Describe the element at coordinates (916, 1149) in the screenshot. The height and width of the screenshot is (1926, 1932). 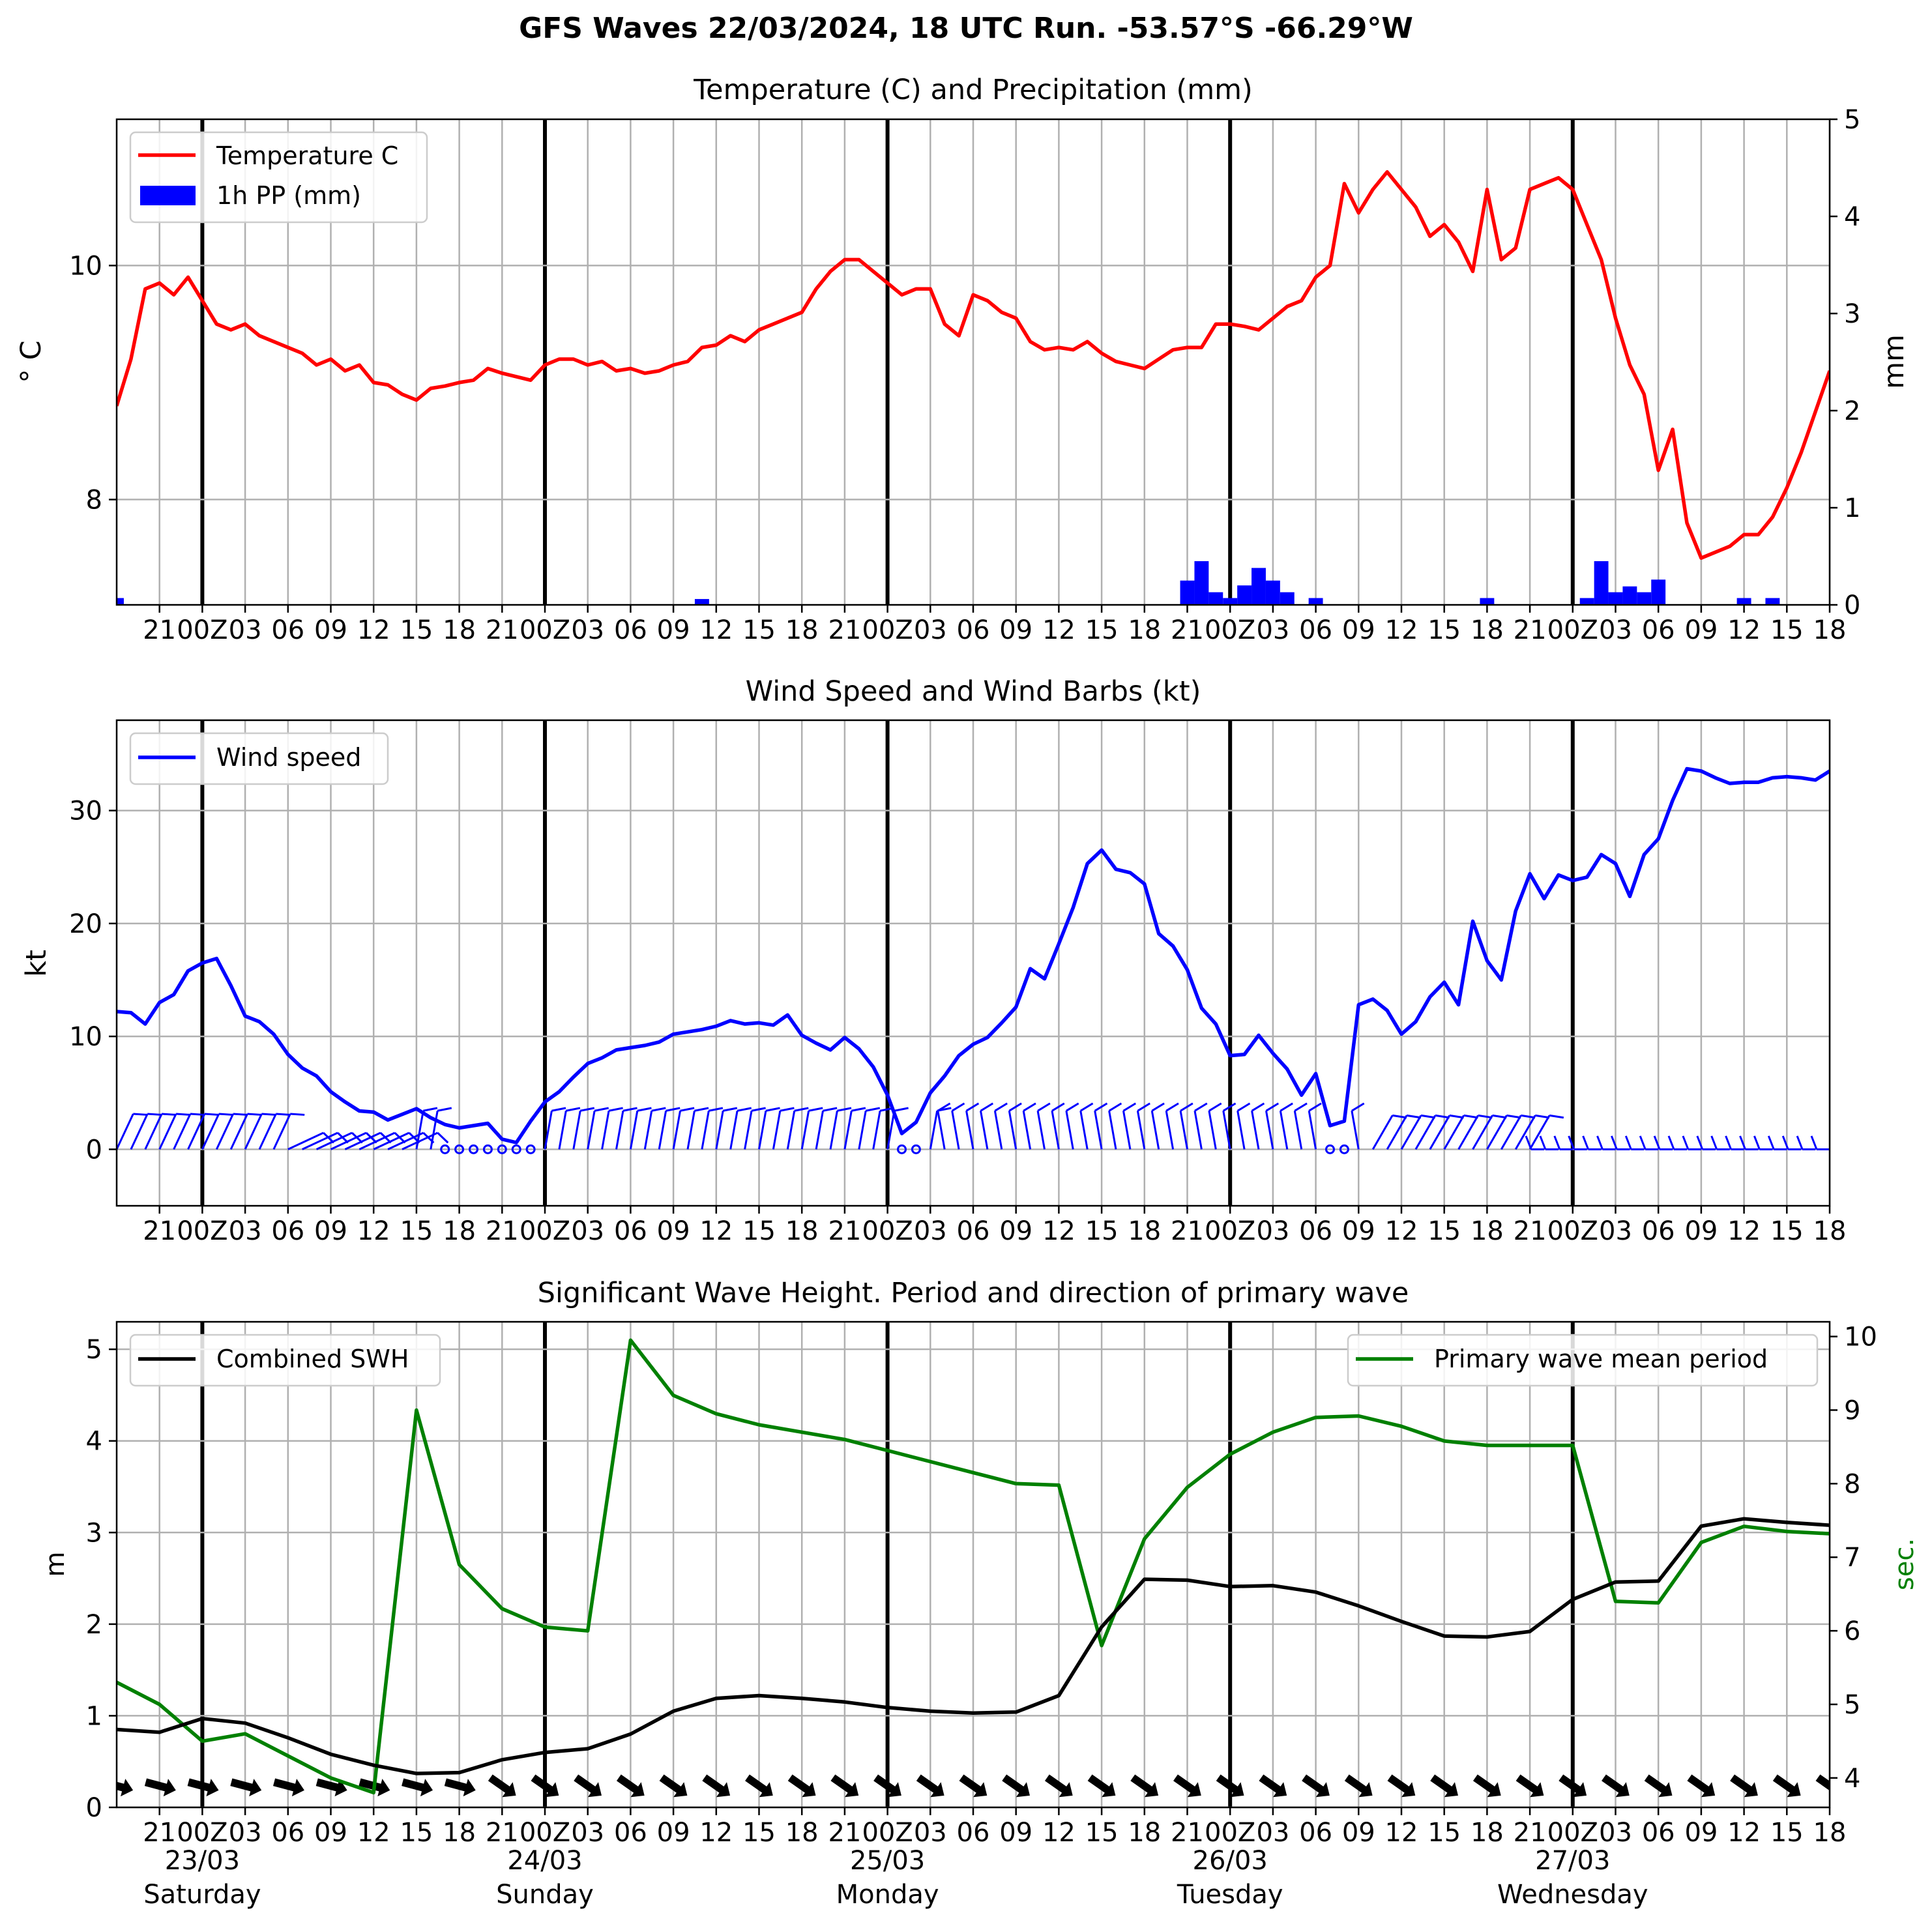
I see `wind-barb-calm` at that location.